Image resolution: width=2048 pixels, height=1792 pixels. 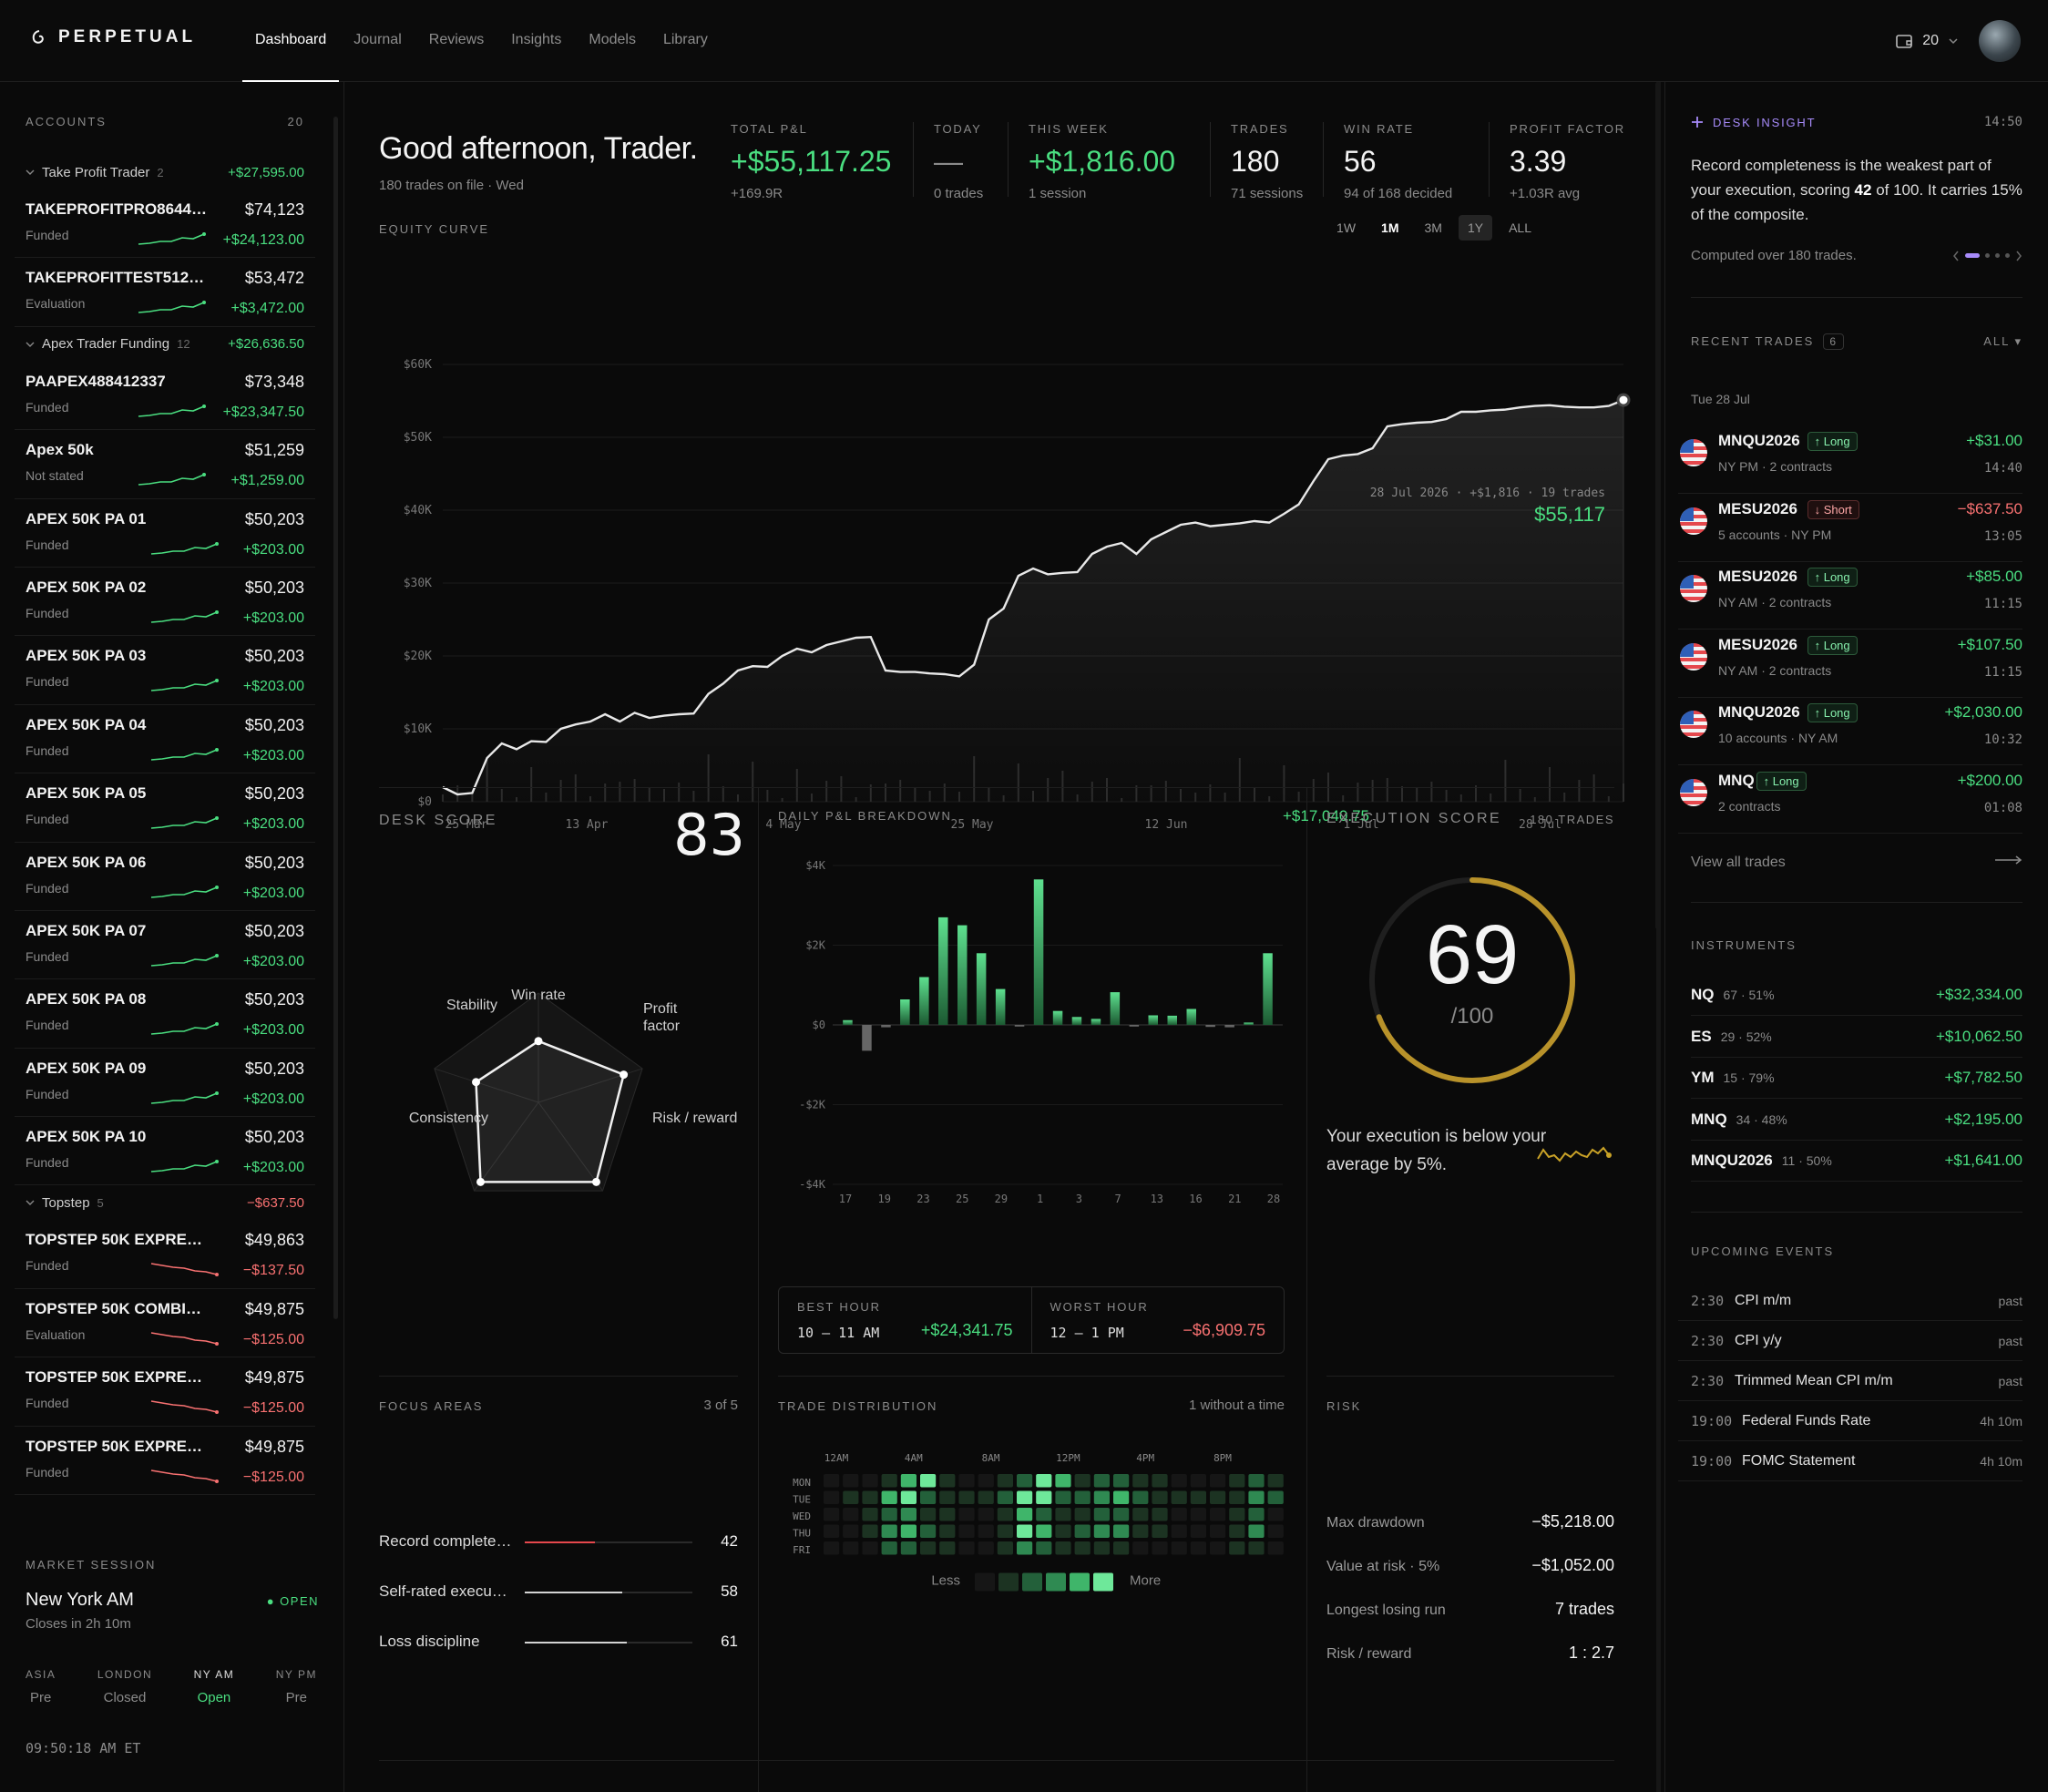 I want to click on instrument-row: ES 29 · 52% +$10,062.50, so click(x=1856, y=1037).